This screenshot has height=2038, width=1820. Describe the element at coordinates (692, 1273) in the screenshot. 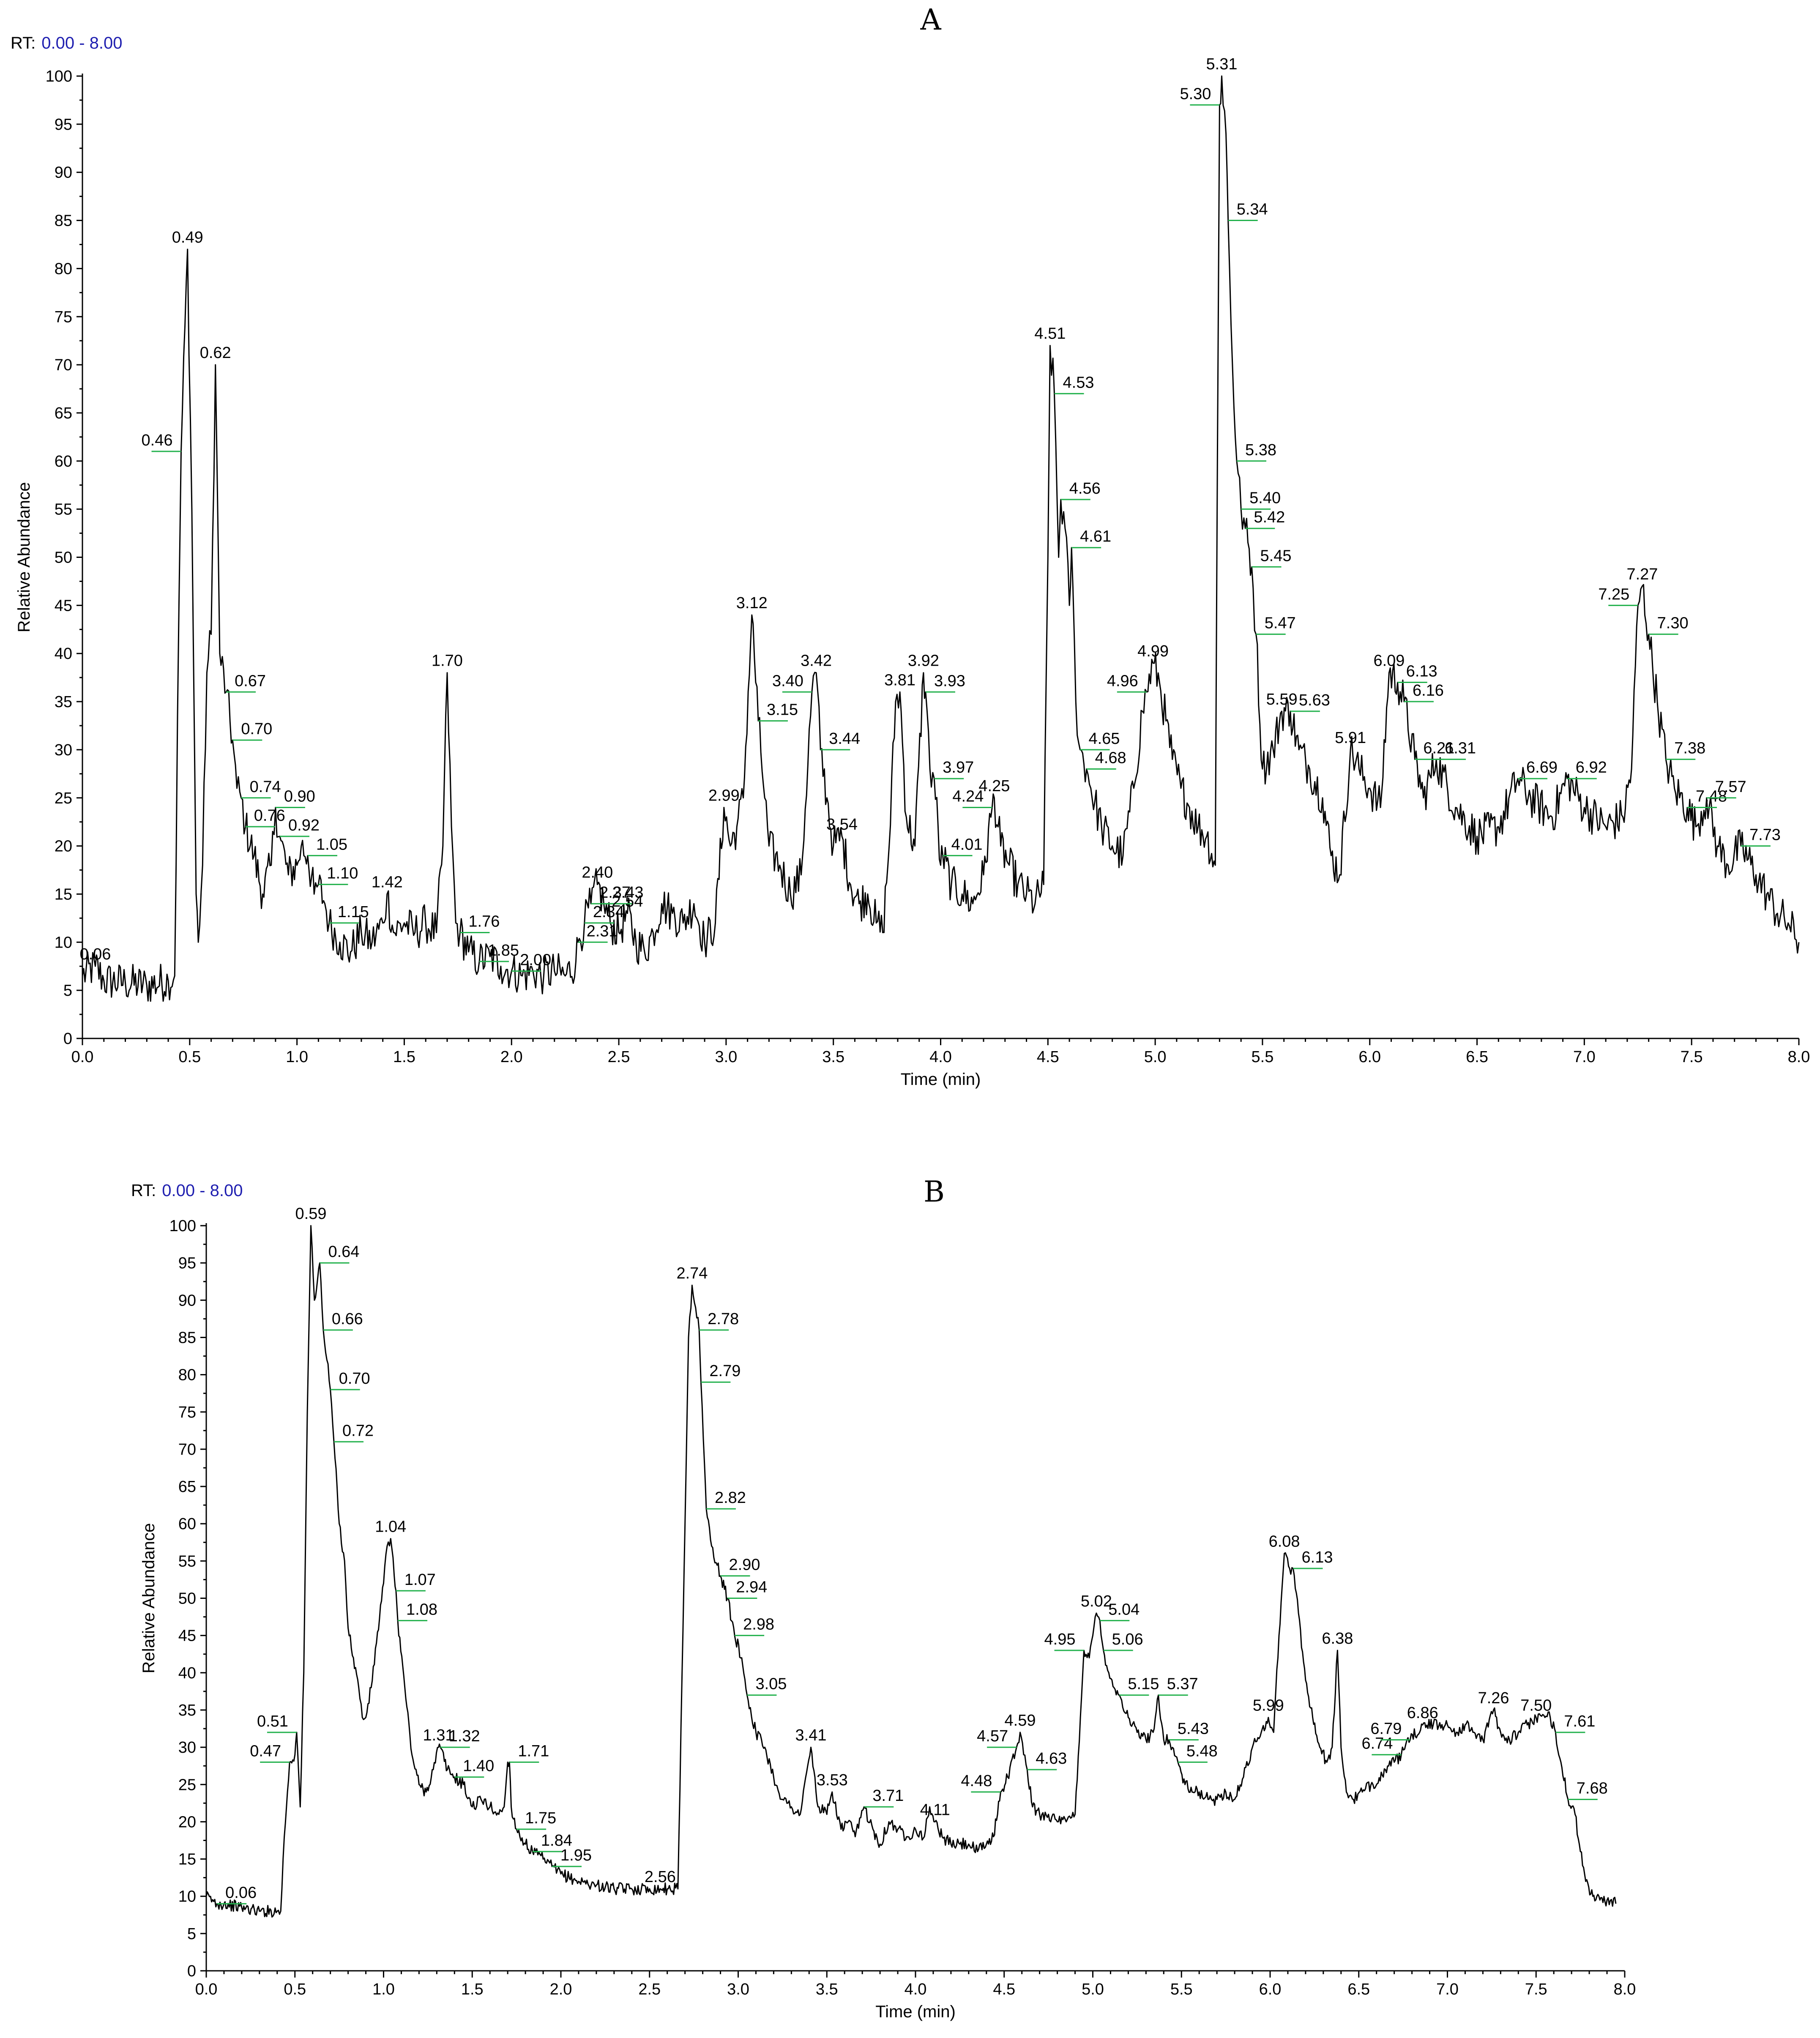

I see `peak-label: 2.74` at that location.